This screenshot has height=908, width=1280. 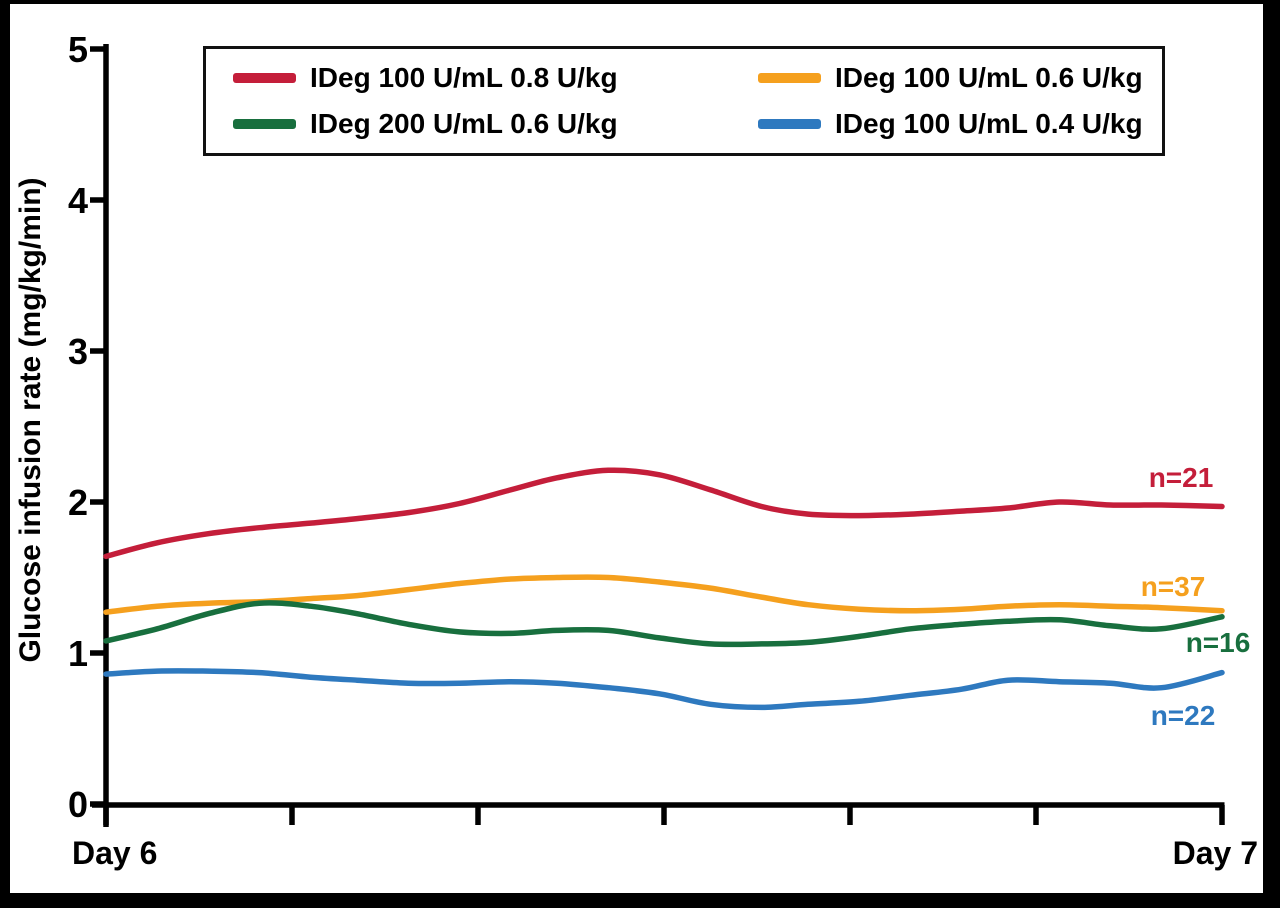 I want to click on legend-item-1: IDeg 100 U/mL 0.6 U/kg, so click(x=960, y=78).